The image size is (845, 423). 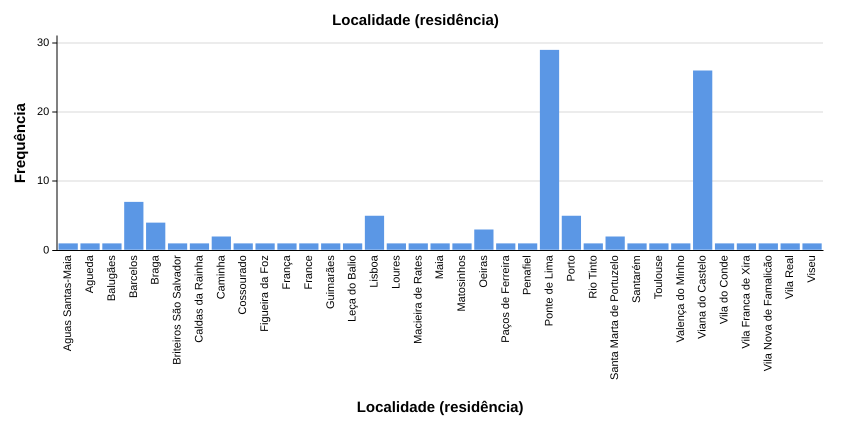 I want to click on y-axis-title: Frequência, so click(x=21, y=143).